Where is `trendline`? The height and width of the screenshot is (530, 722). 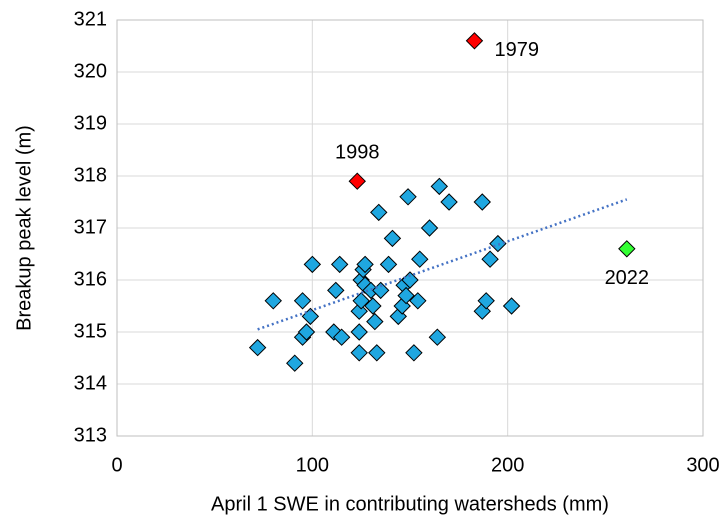 trendline is located at coordinates (442, 264).